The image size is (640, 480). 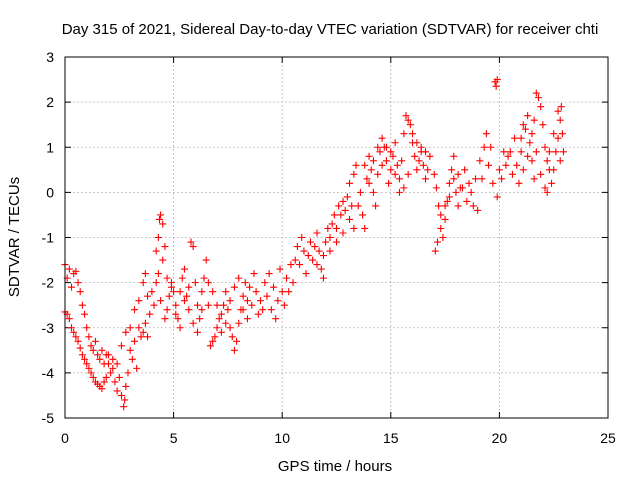 What do you see at coordinates (50, 57) in the screenshot?
I see `y-tick-label: 3` at bounding box center [50, 57].